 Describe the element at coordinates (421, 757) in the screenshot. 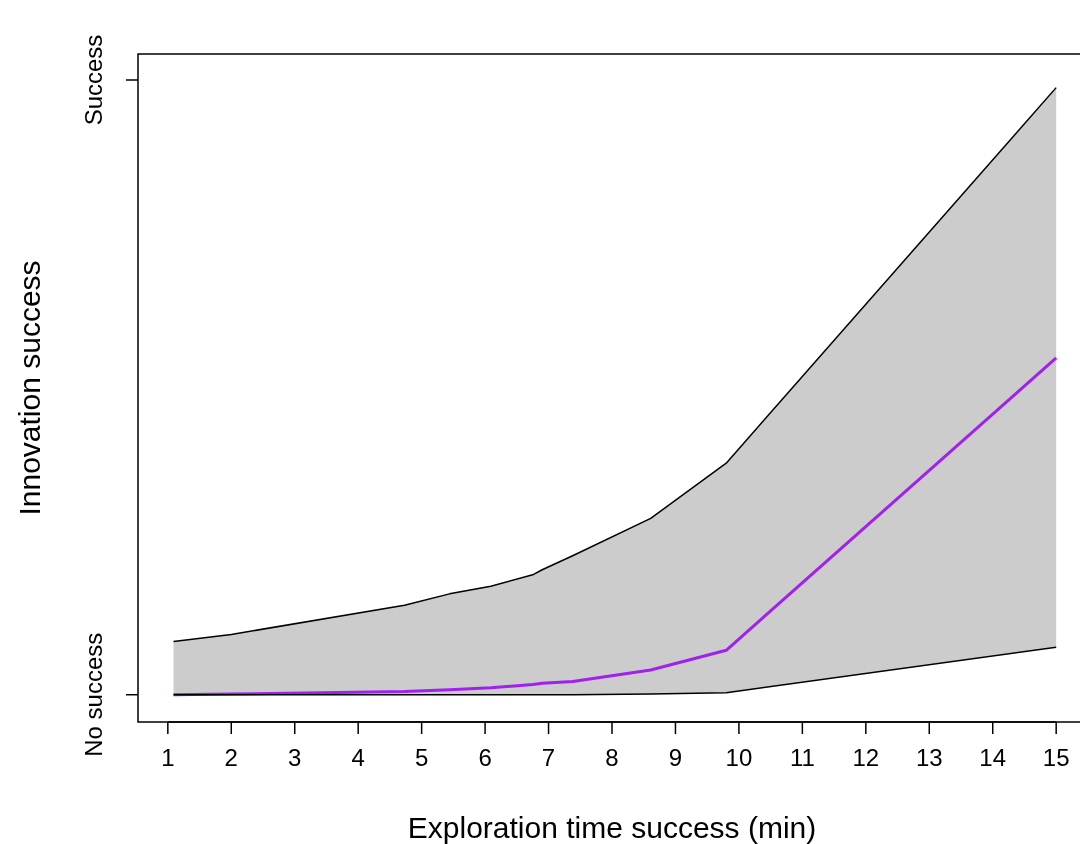

I see `x-tick-label: 5` at that location.